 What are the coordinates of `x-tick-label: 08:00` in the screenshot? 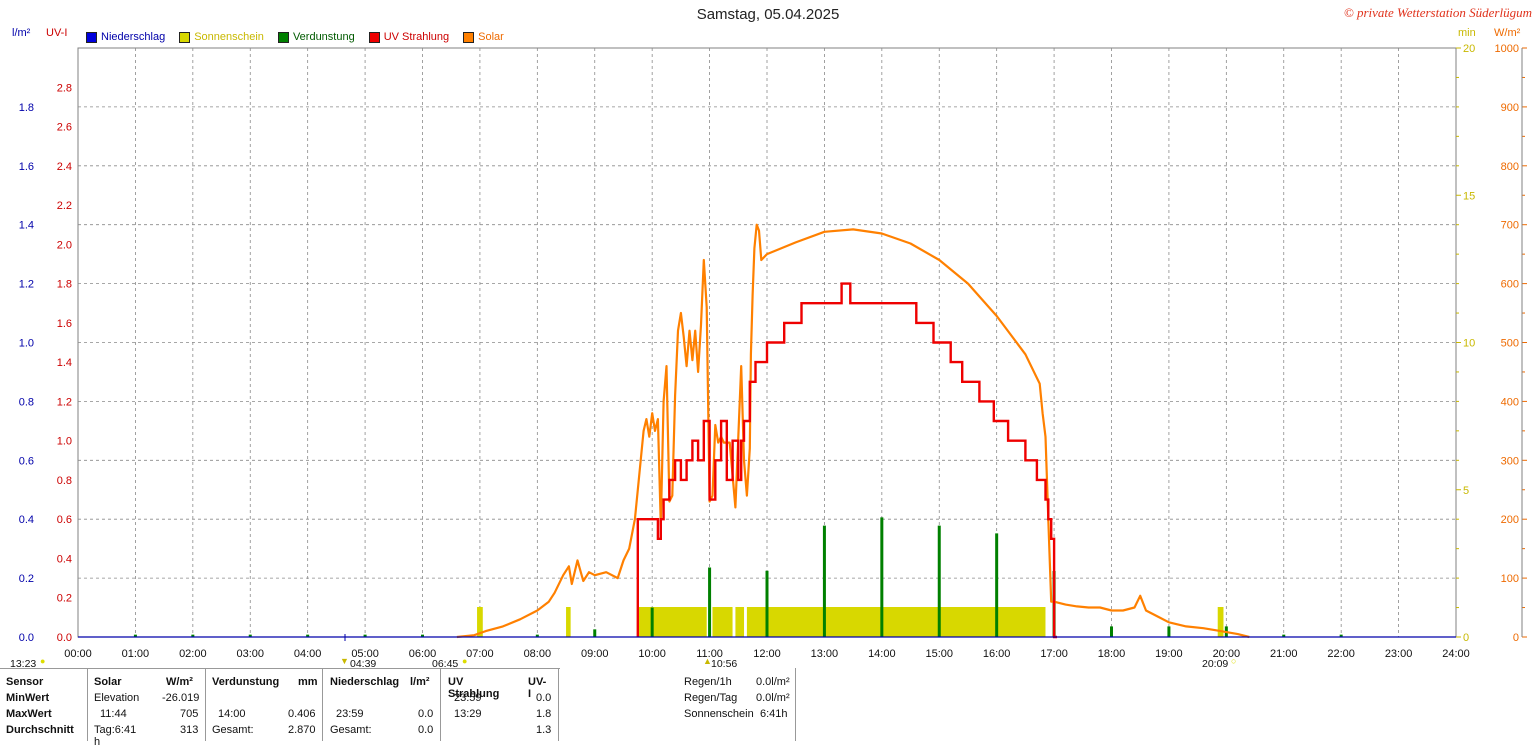 It's located at (538, 654).